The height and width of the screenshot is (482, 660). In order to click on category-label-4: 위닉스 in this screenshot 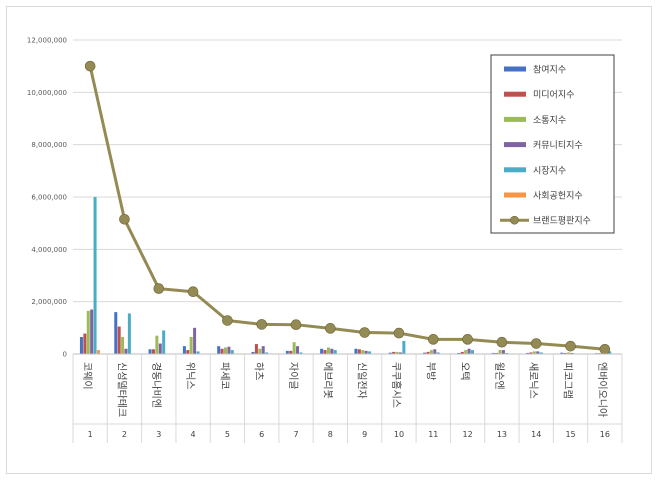, I will do `click(190, 376)`.